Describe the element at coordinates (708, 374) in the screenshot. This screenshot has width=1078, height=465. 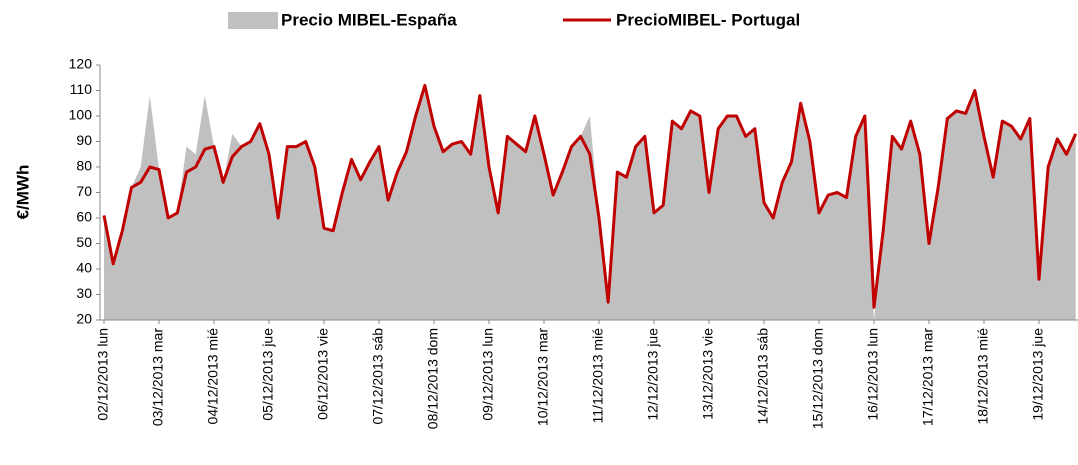
I see `x-tick-label: 13/12/2013 vie` at that location.